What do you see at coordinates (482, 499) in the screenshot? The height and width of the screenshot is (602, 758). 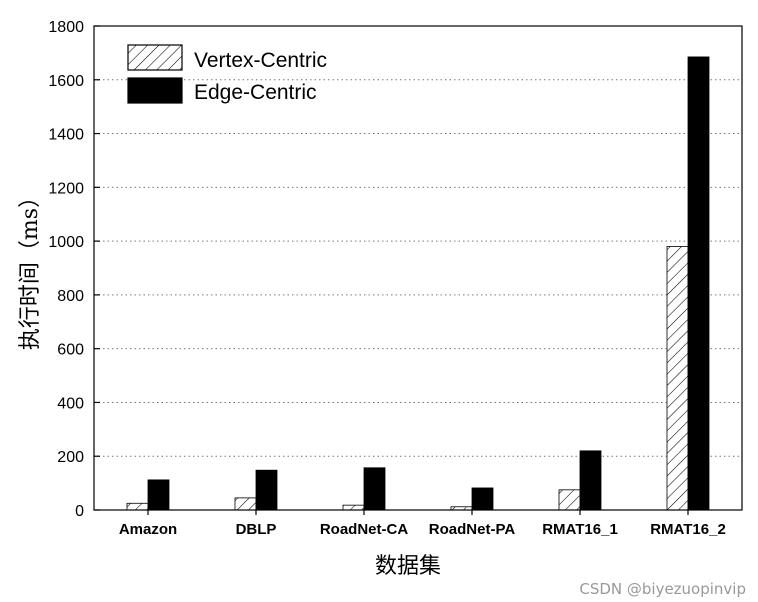 I see `bar-edge-centric-roadnet-pa` at bounding box center [482, 499].